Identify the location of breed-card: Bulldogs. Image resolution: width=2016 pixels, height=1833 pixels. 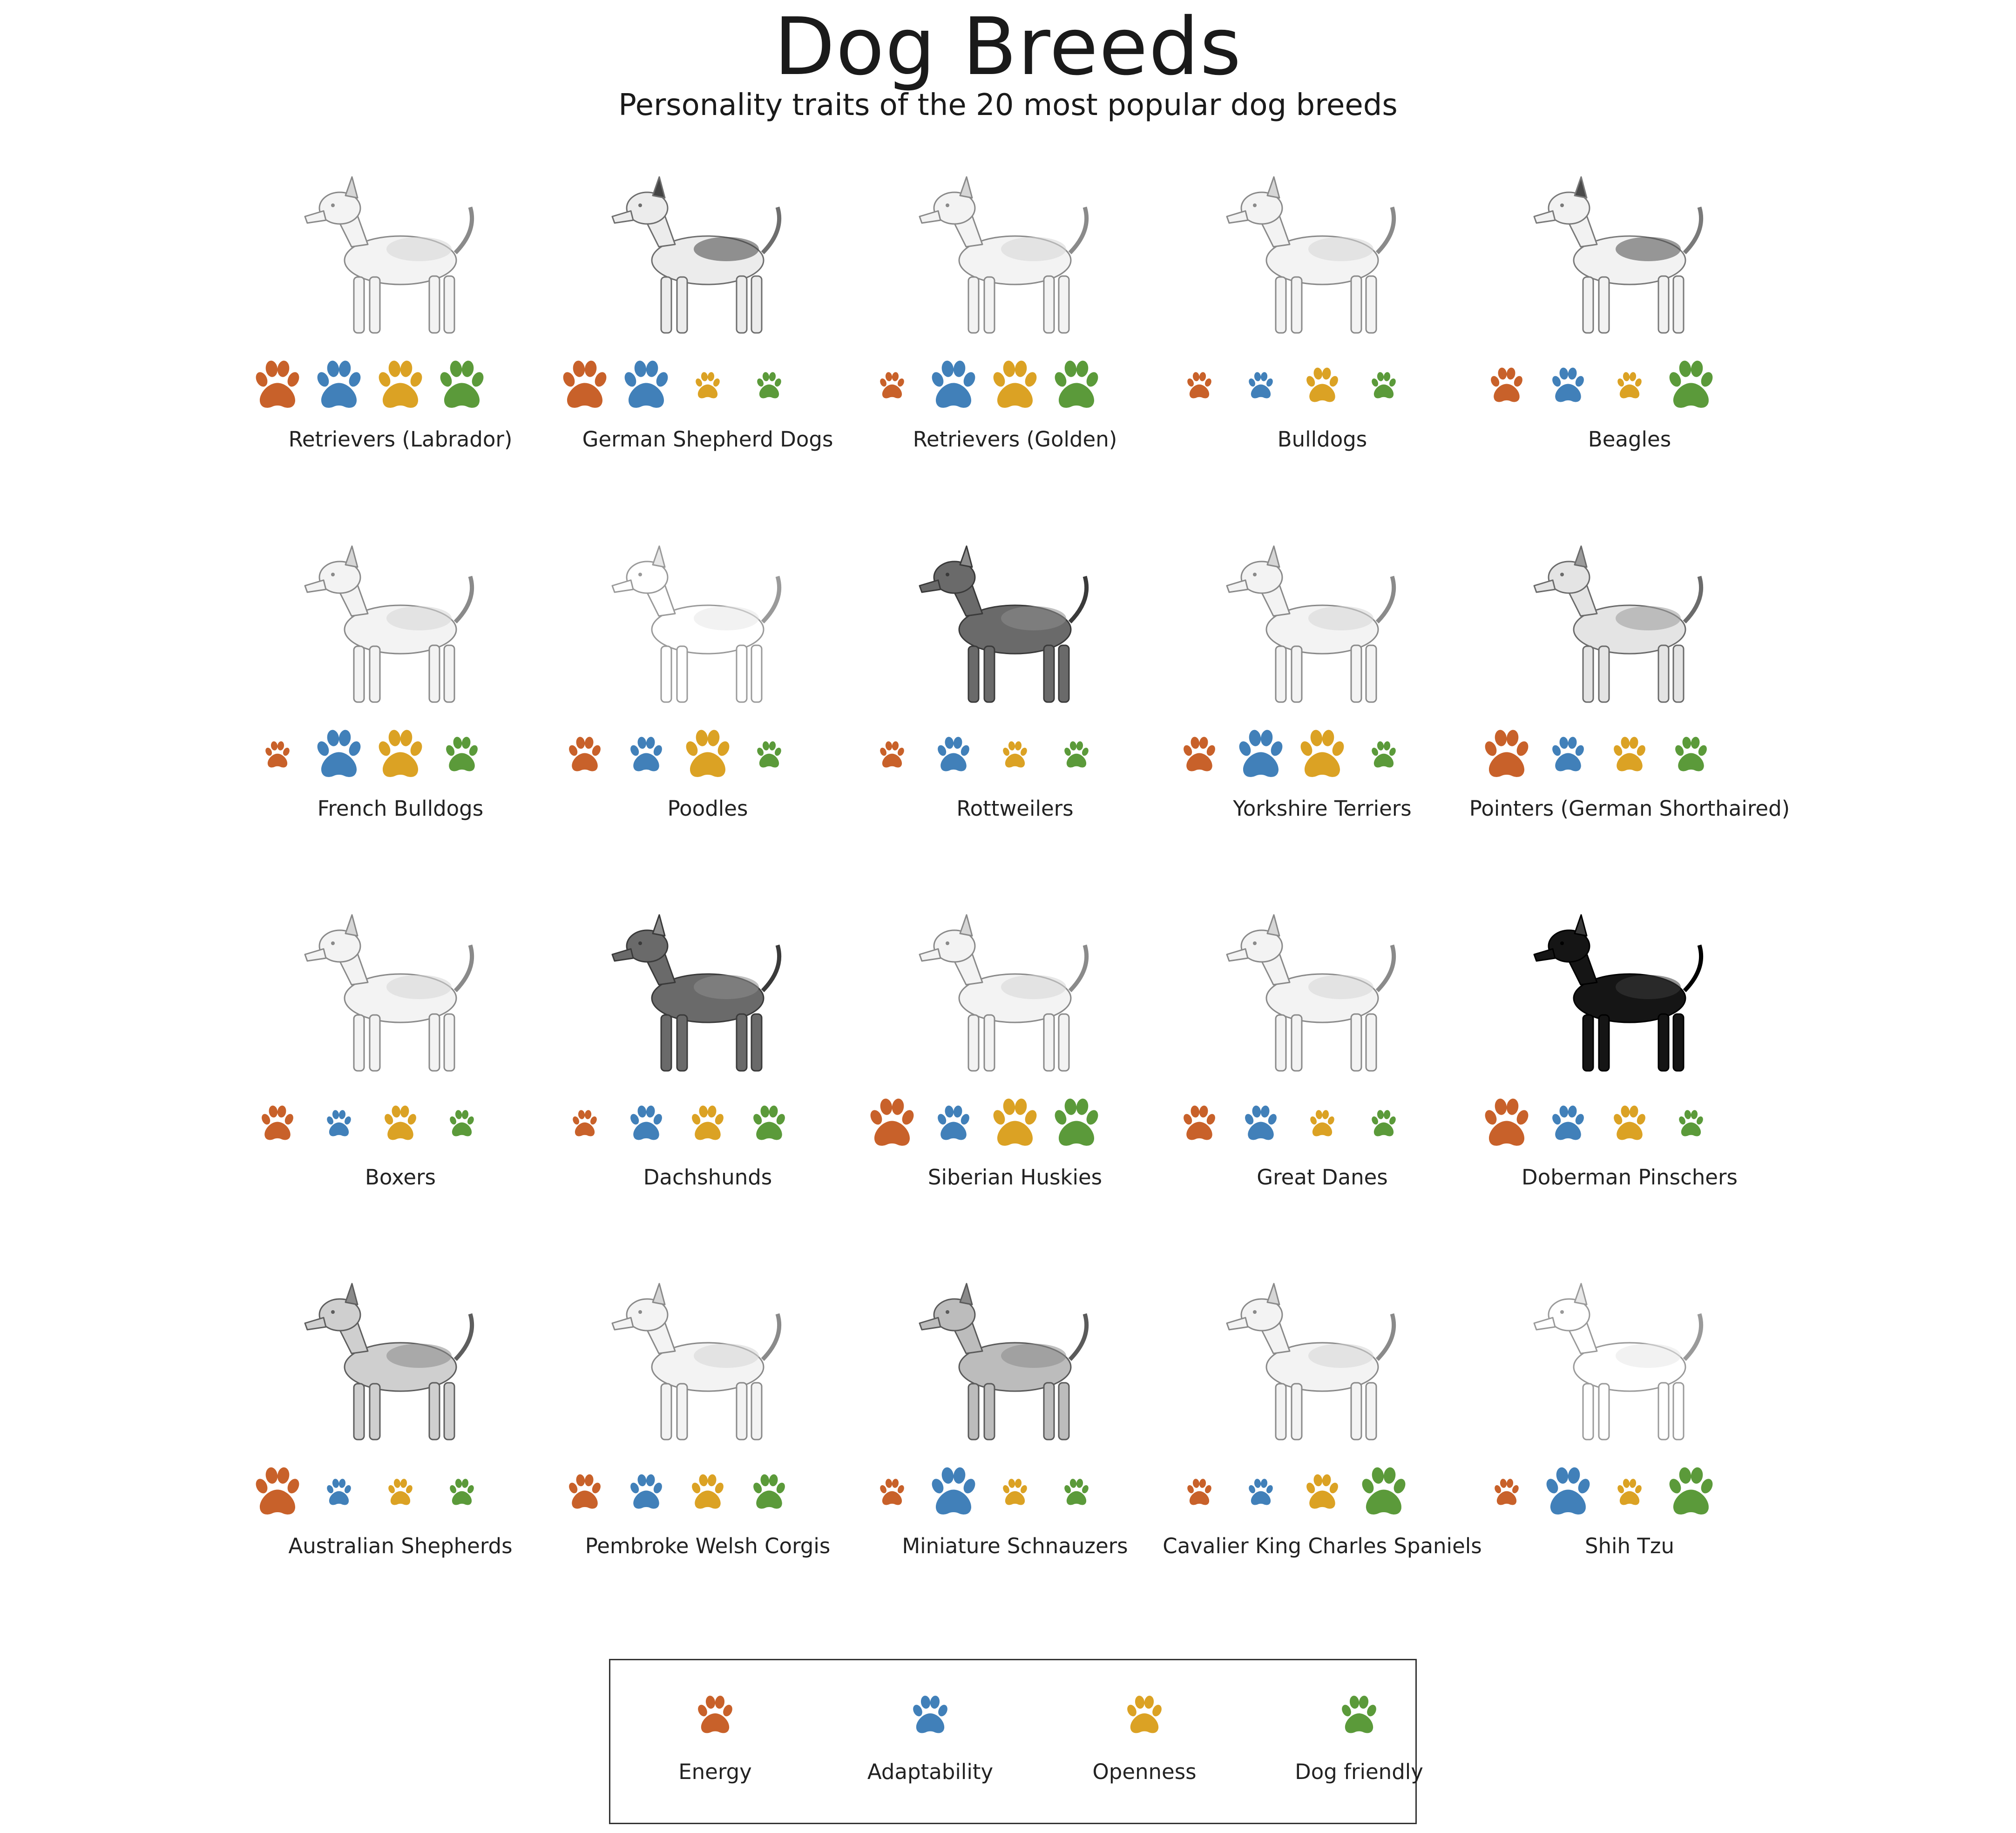
(1322, 333).